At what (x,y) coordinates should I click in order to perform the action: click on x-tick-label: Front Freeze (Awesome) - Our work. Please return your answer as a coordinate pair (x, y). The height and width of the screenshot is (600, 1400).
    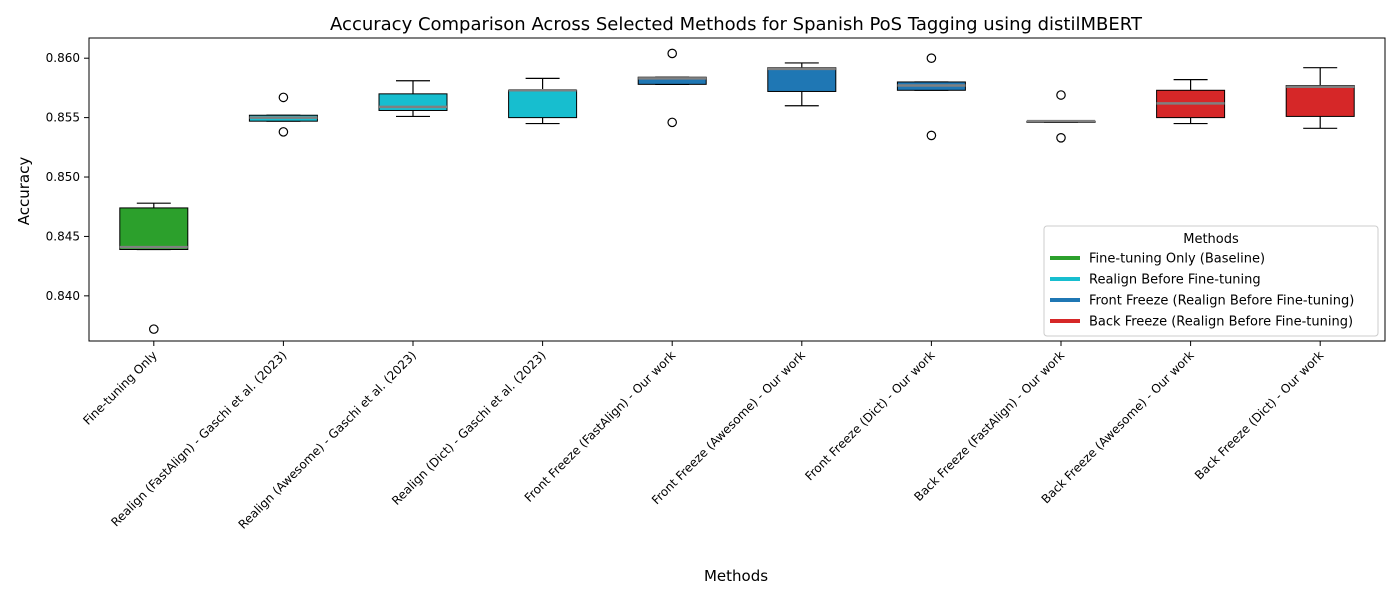
    Looking at the image, I should click on (728, 427).